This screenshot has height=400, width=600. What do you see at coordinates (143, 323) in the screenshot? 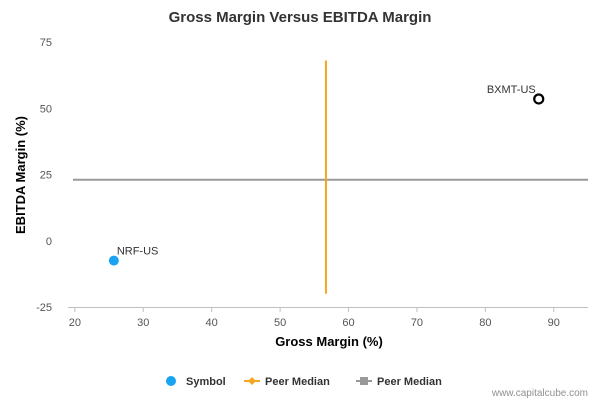
I see `x-tick-label: 30` at bounding box center [143, 323].